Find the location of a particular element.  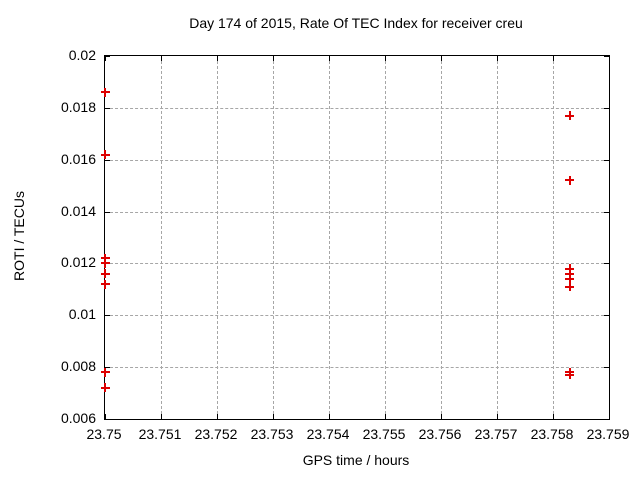

x-tick-label: 23.758 is located at coordinates (552, 434).